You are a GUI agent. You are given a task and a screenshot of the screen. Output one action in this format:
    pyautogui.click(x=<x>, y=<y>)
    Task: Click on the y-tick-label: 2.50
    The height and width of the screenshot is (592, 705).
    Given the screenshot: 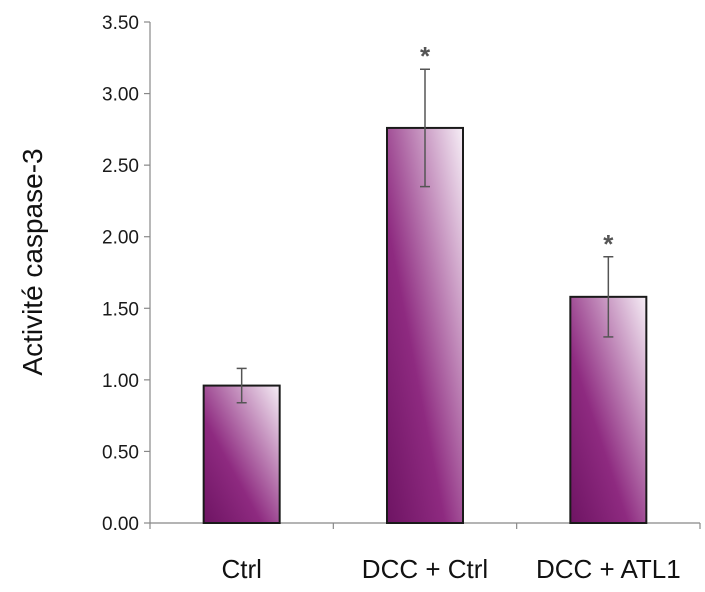 What is the action you would take?
    pyautogui.click(x=120, y=166)
    